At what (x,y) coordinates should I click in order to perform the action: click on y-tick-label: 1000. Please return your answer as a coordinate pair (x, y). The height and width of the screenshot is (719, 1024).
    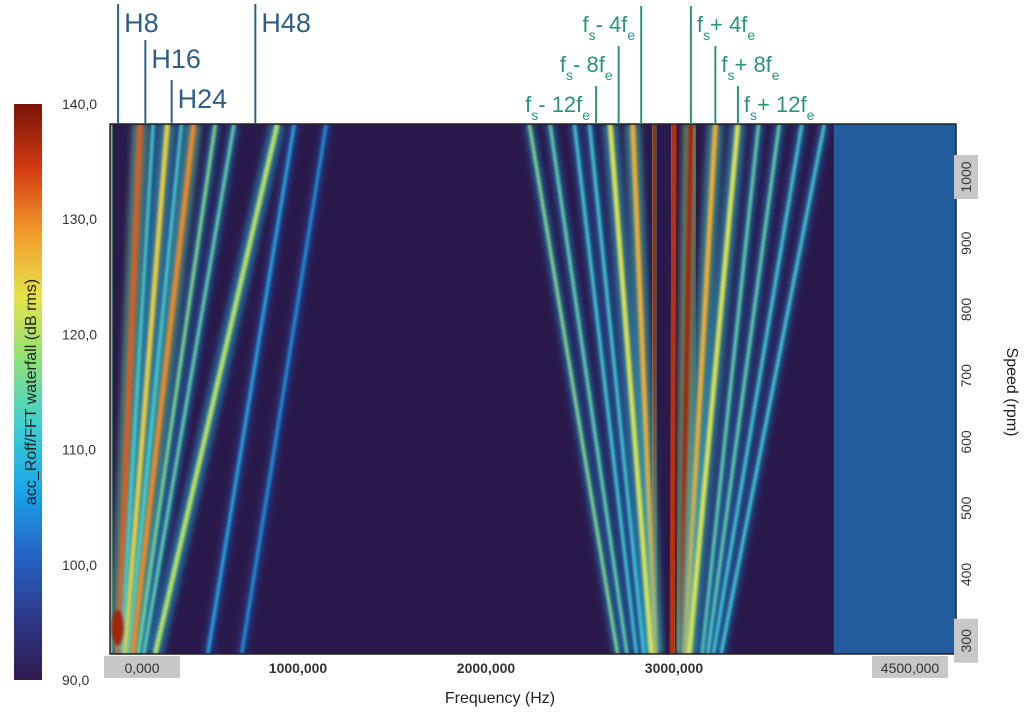
    Looking at the image, I should click on (966, 176).